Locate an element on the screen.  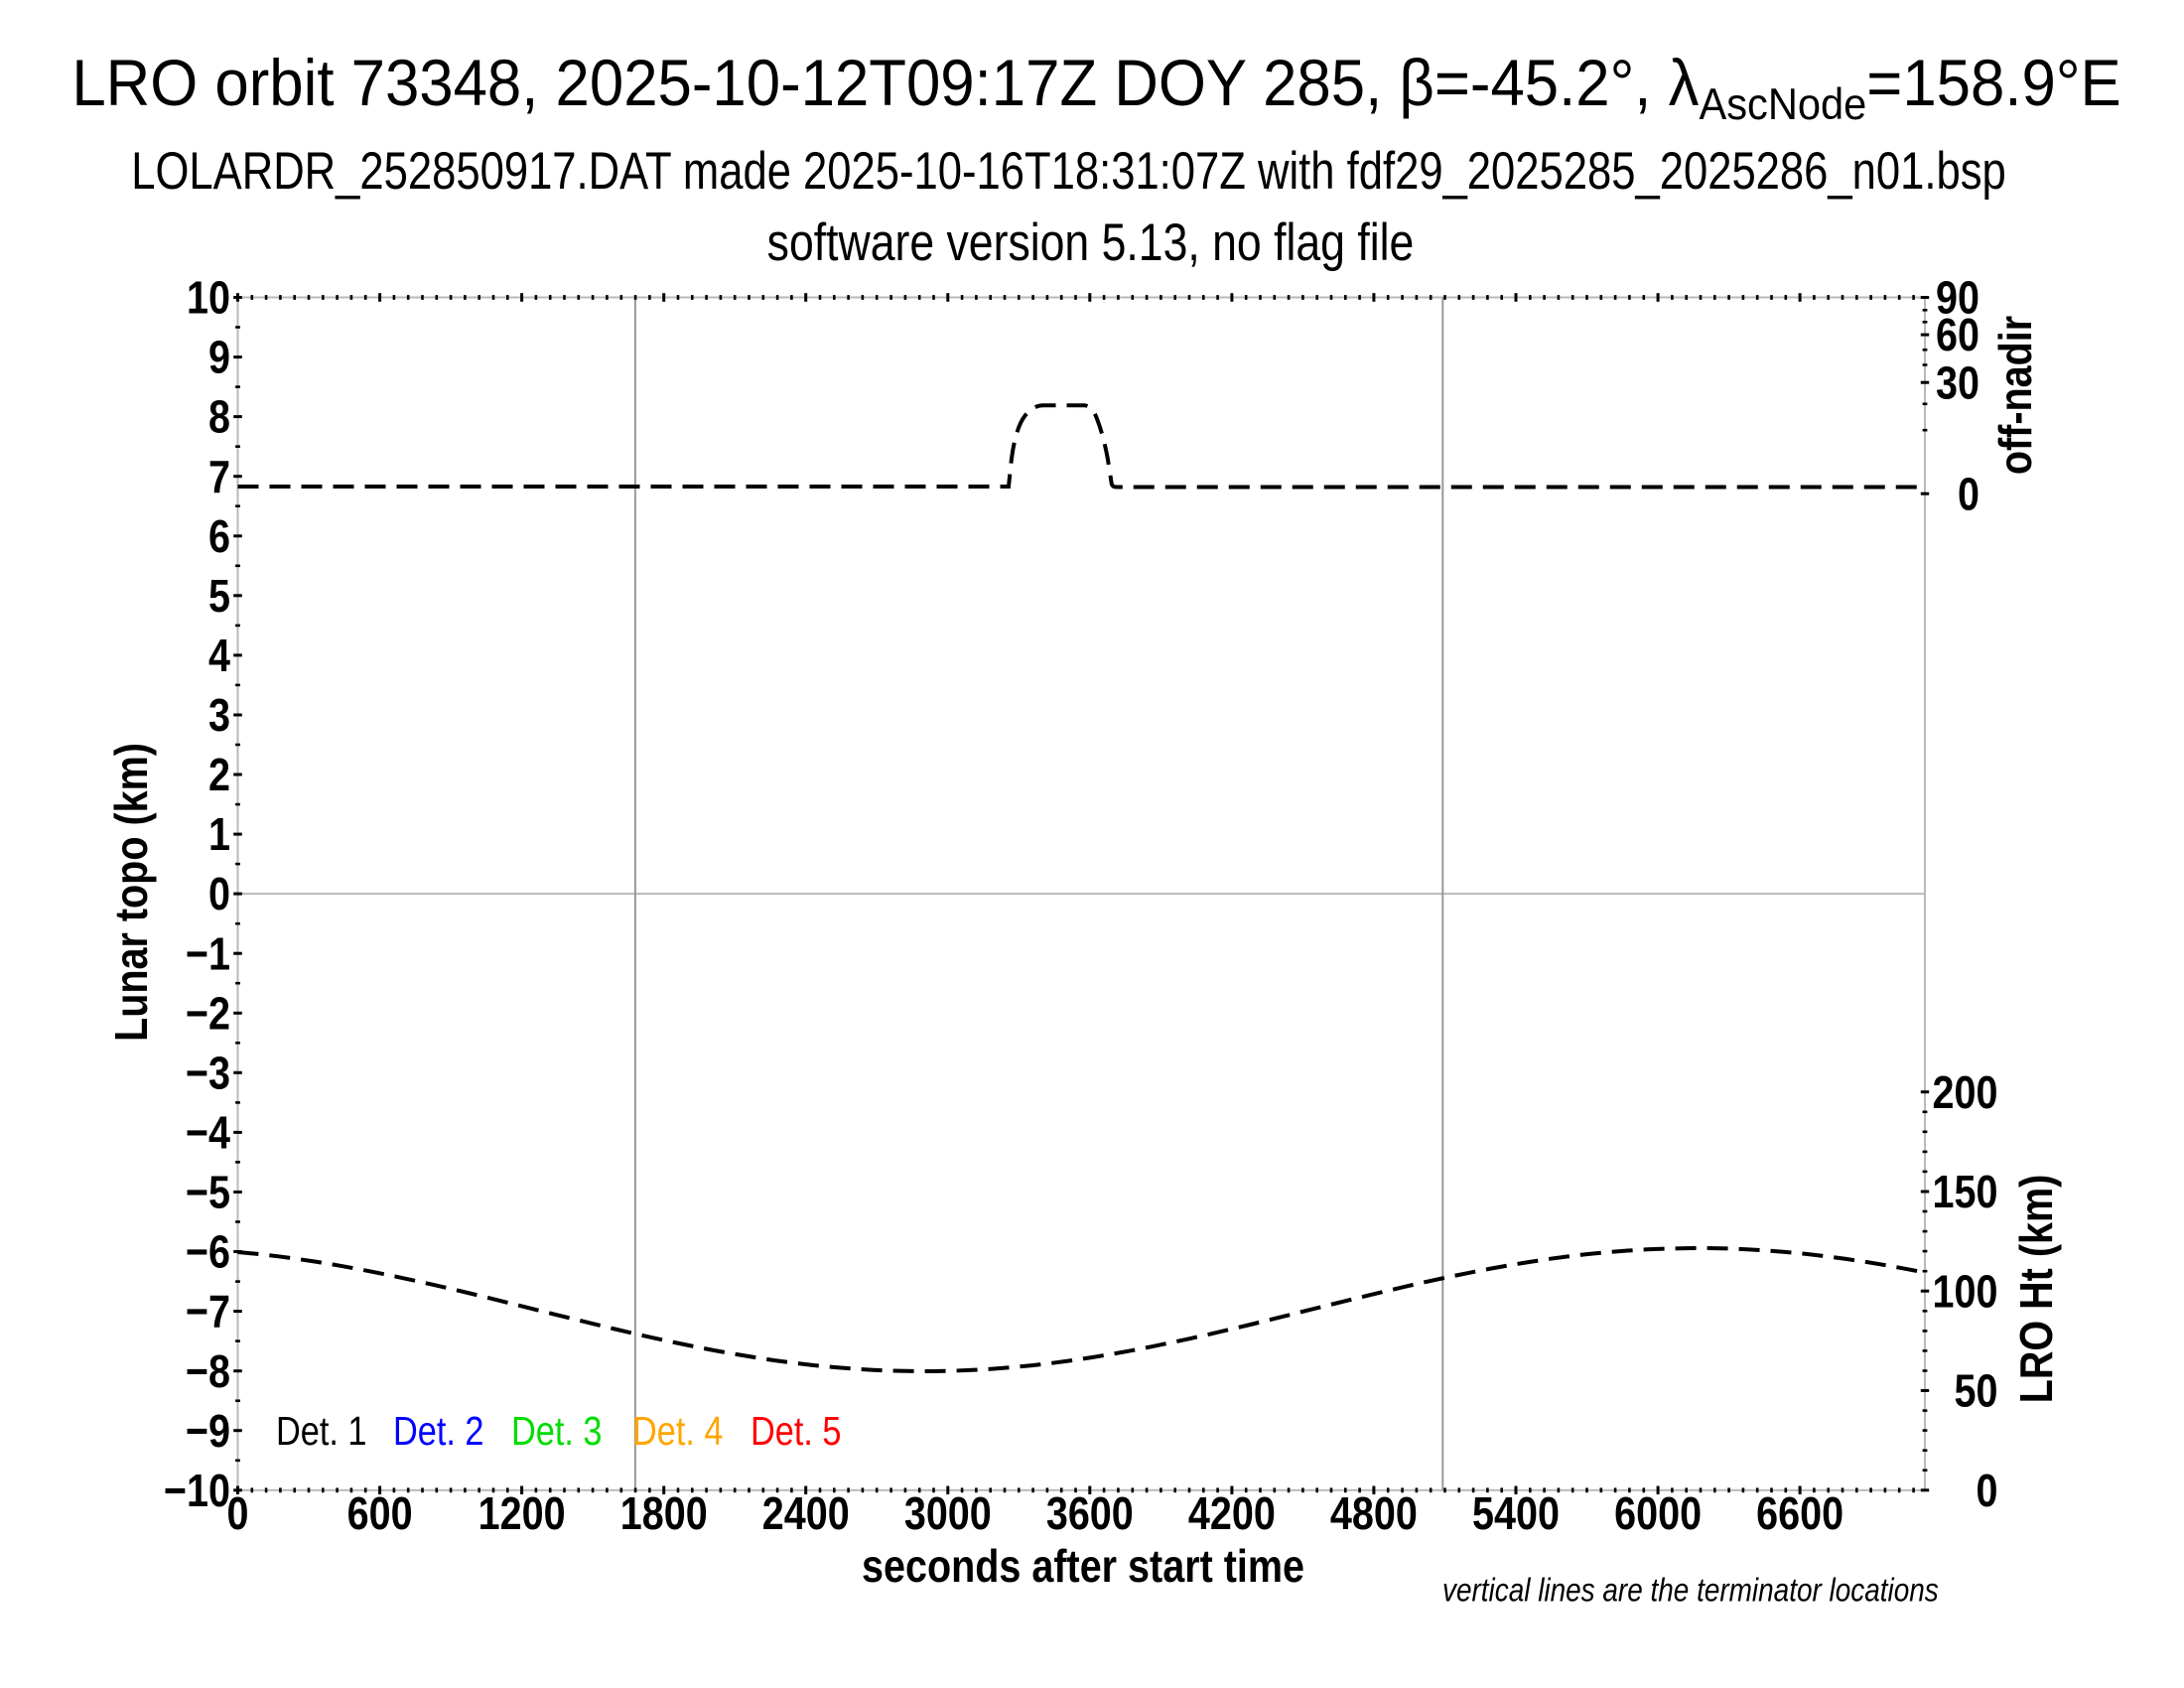
svg-text: 600 is located at coordinates (380, 1514).